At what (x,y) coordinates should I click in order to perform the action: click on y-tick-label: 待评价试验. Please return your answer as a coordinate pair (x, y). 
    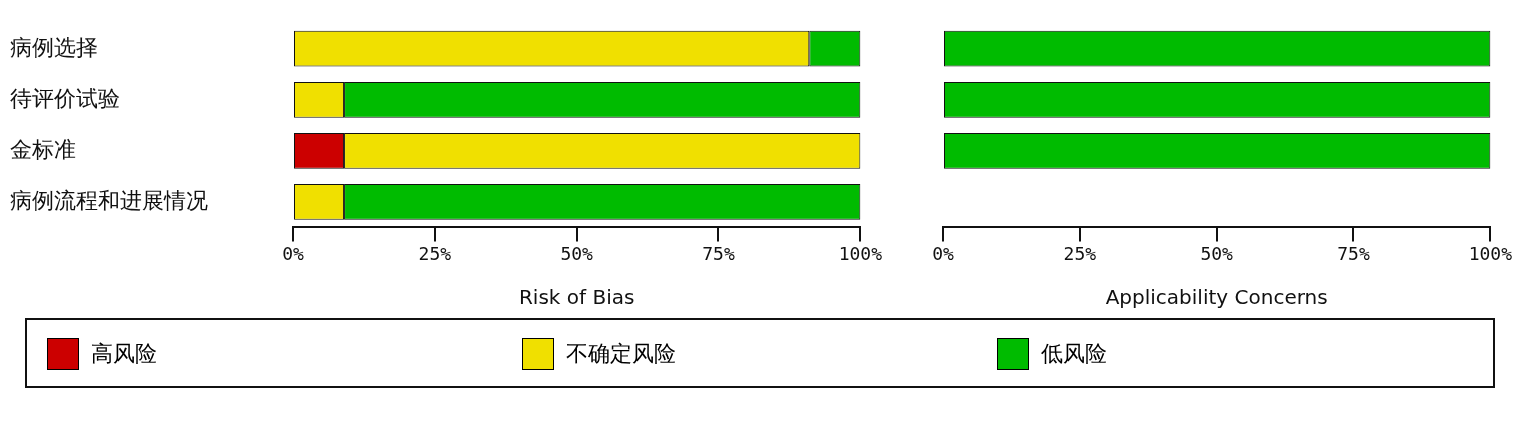
    Looking at the image, I should click on (65, 98).